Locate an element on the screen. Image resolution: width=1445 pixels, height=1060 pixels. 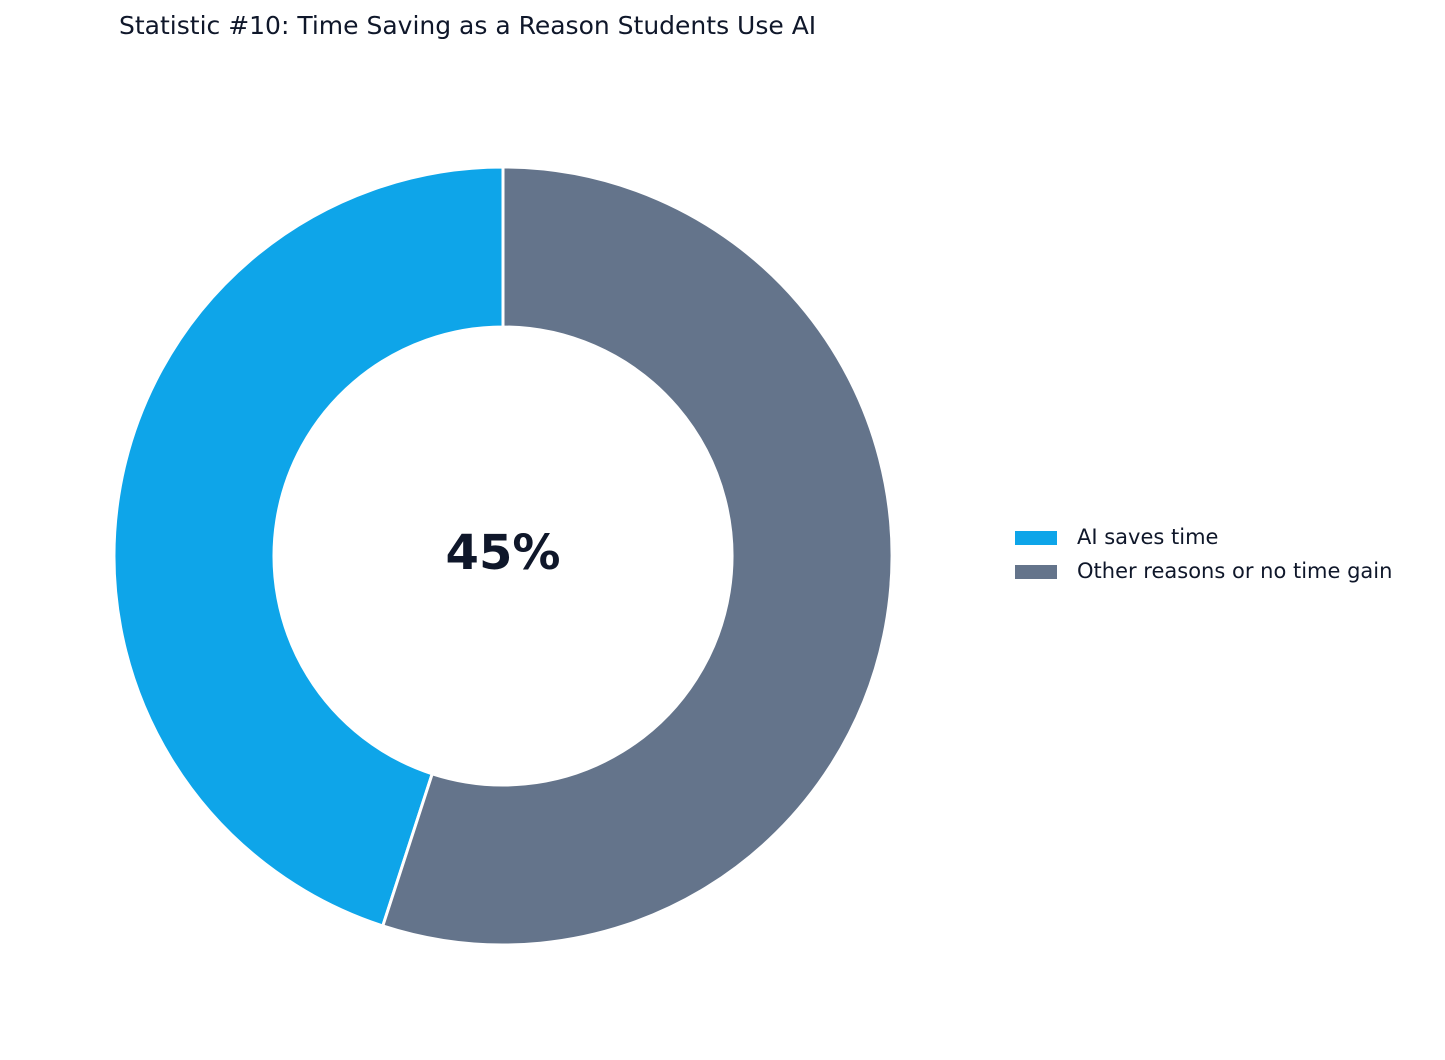
center-label: 45% is located at coordinates (503, 553).